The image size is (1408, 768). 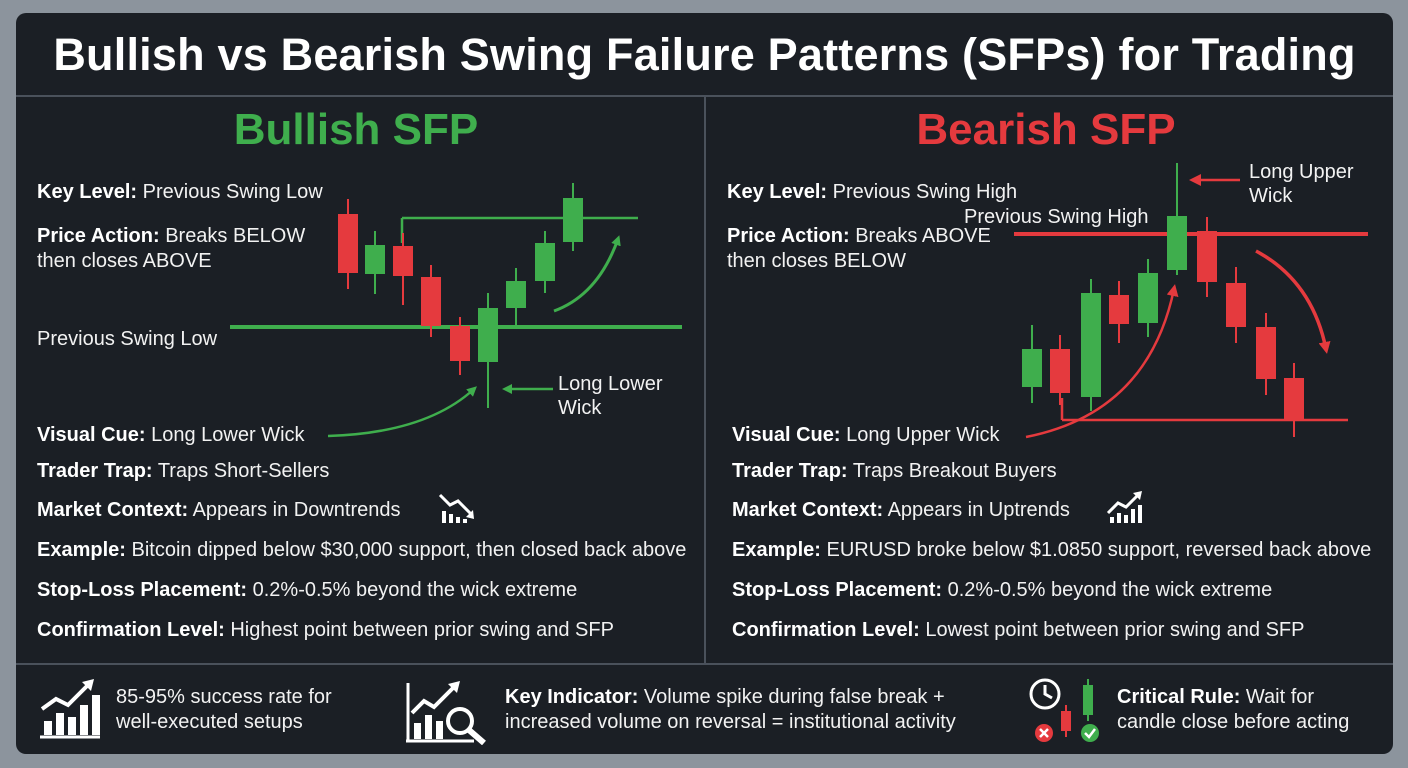 What do you see at coordinates (95, 471) in the screenshot?
I see `bullish-trader-trap-label: Trader Trap:` at bounding box center [95, 471].